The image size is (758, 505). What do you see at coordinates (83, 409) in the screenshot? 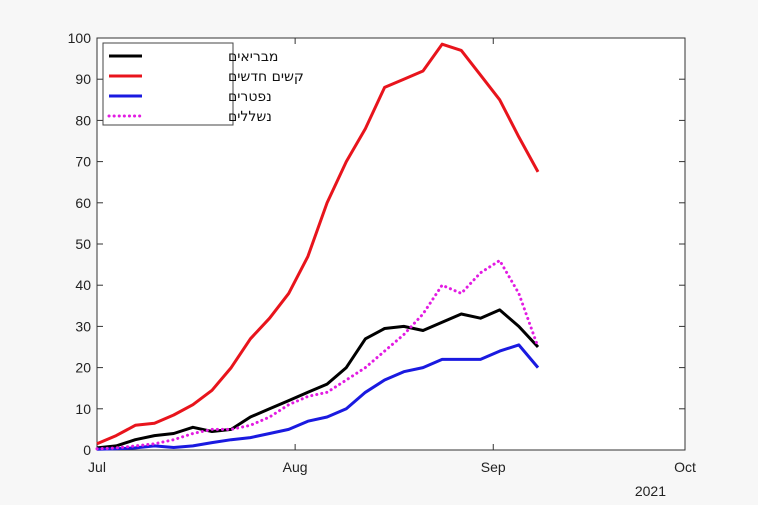
I see `y-tick-label: 10` at bounding box center [83, 409].